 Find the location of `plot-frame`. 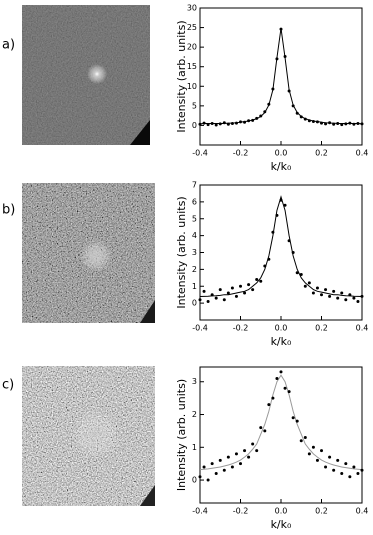

plot-frame is located at coordinates (281, 435).